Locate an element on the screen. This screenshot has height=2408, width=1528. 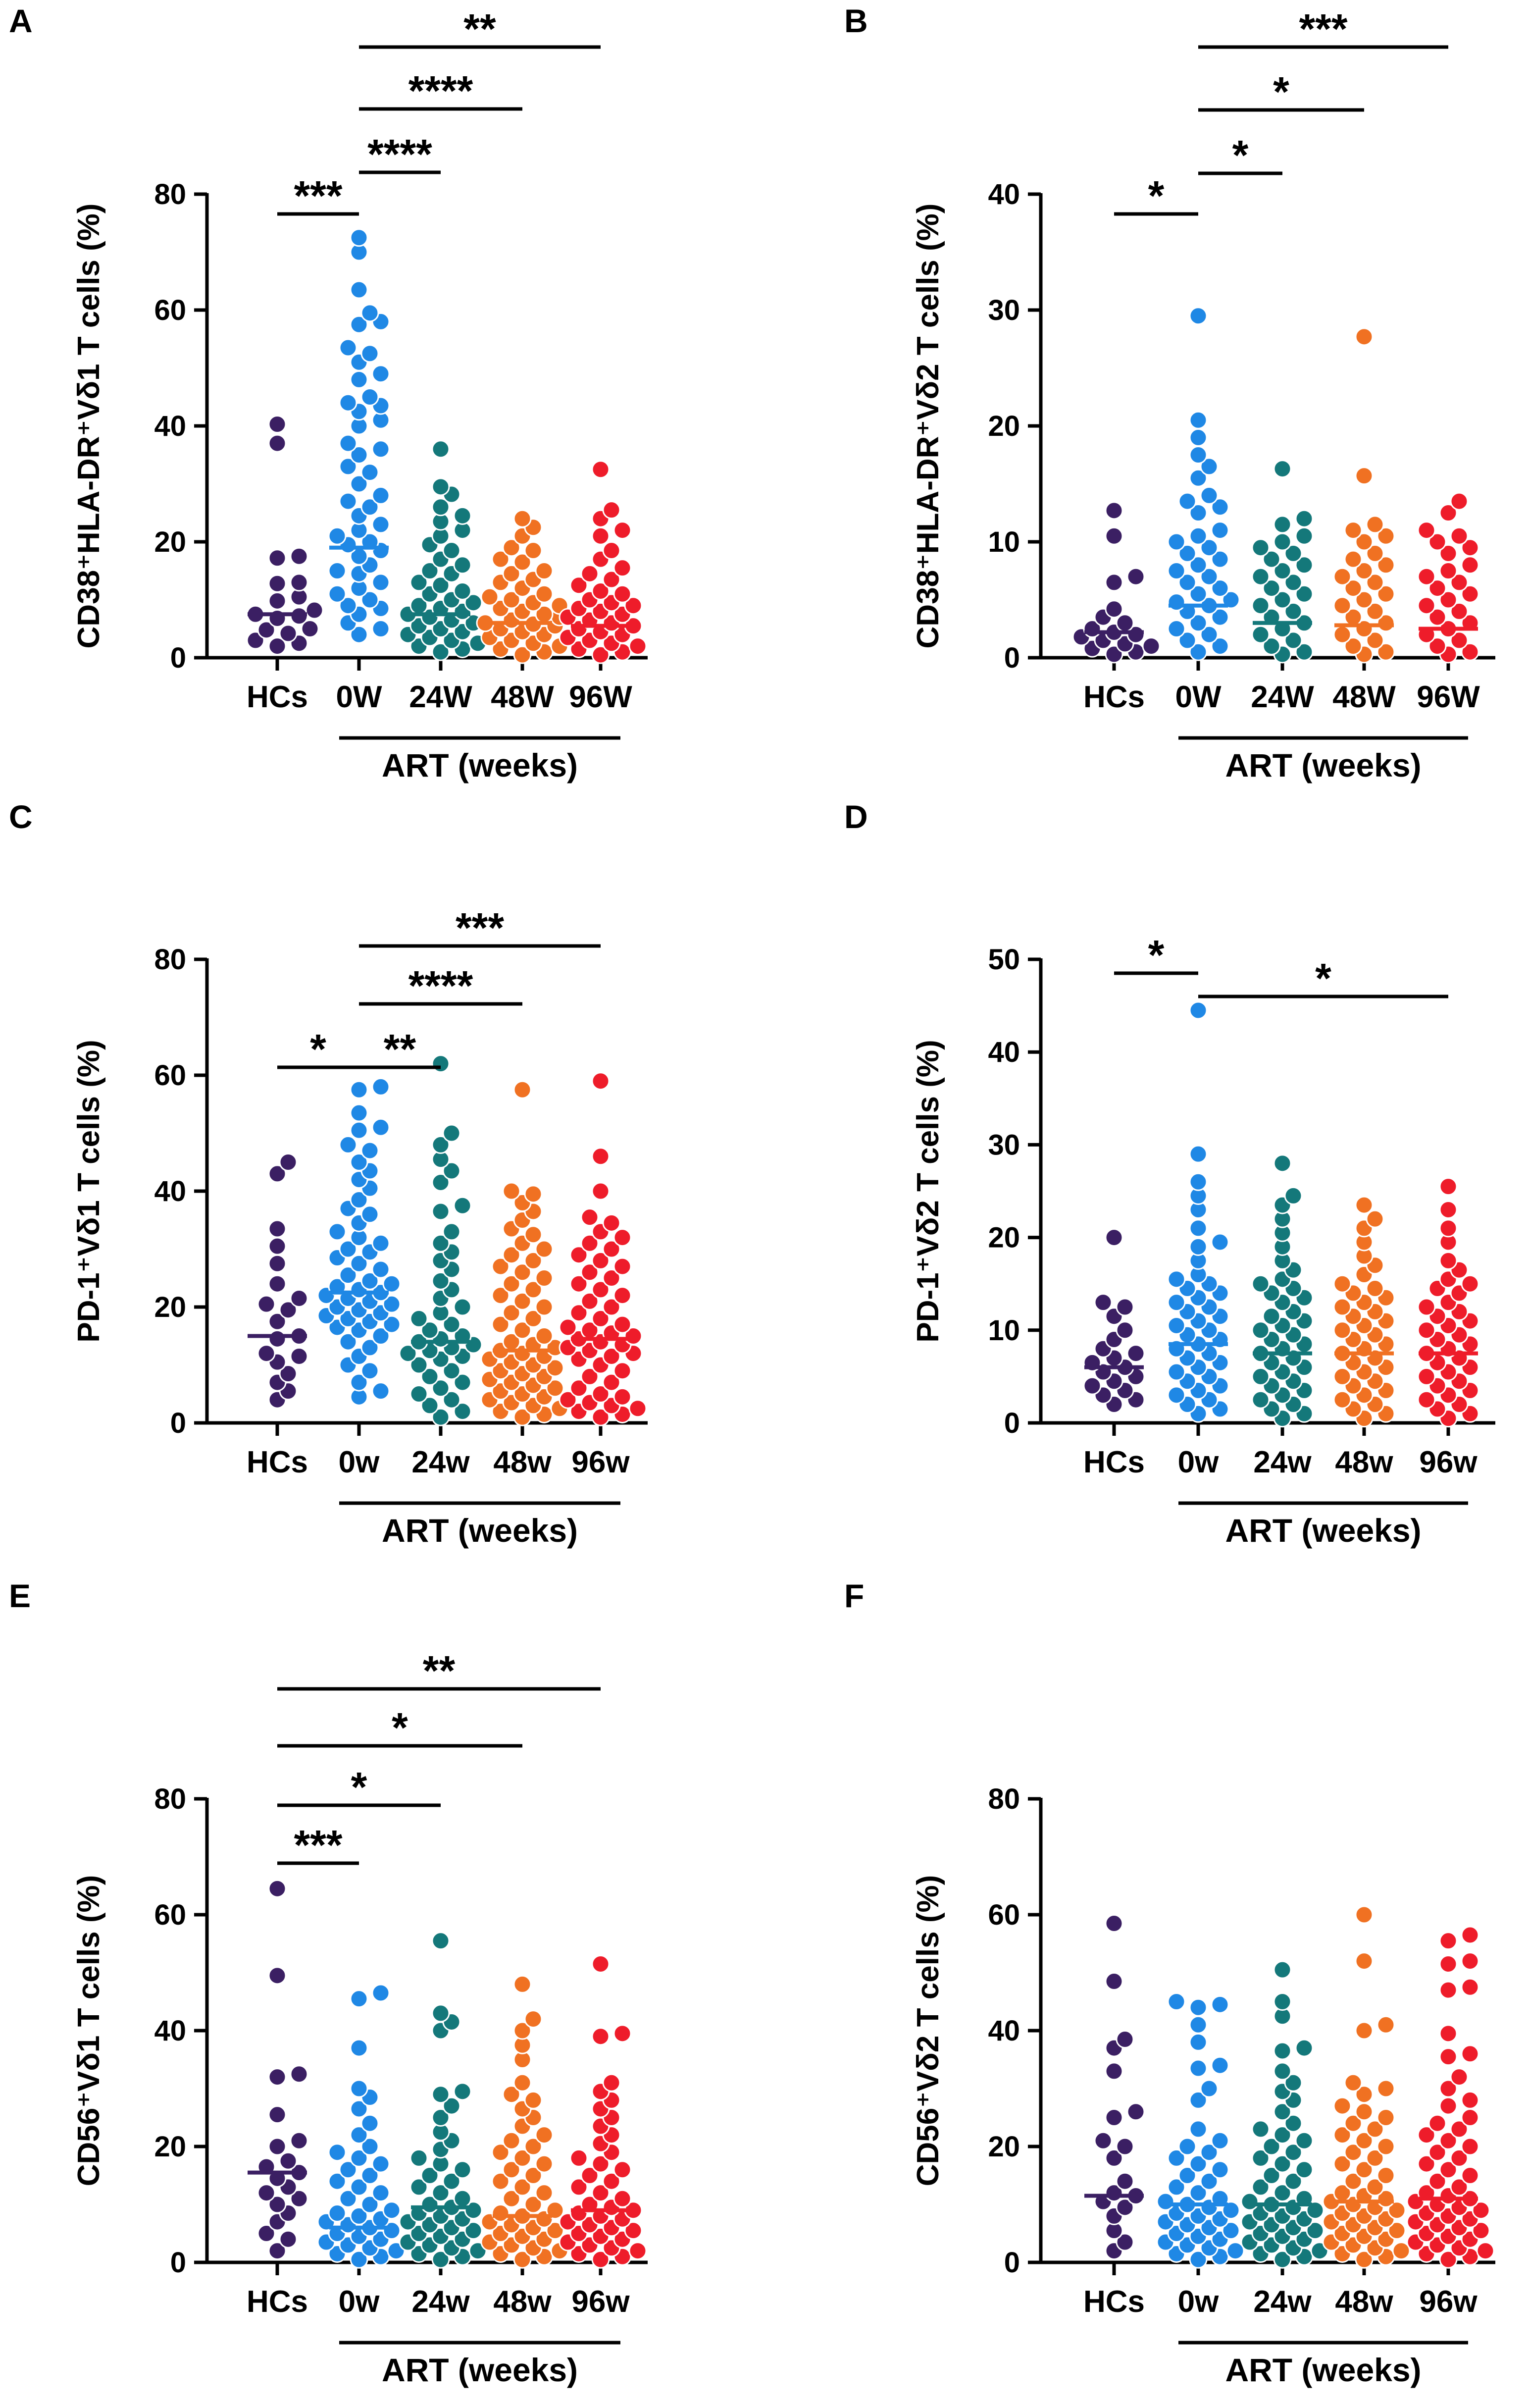
x-axis-label: ART (weeks) is located at coordinates (480, 766).